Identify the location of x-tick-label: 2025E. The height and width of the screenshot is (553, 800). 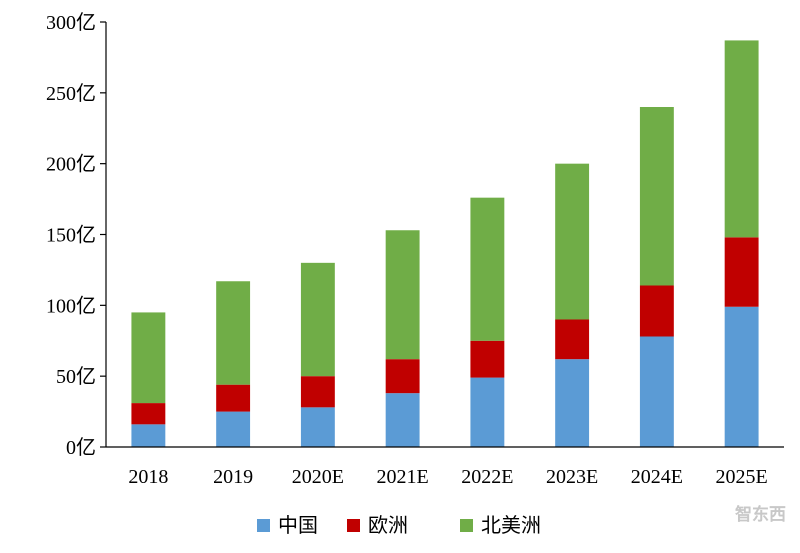
(742, 477).